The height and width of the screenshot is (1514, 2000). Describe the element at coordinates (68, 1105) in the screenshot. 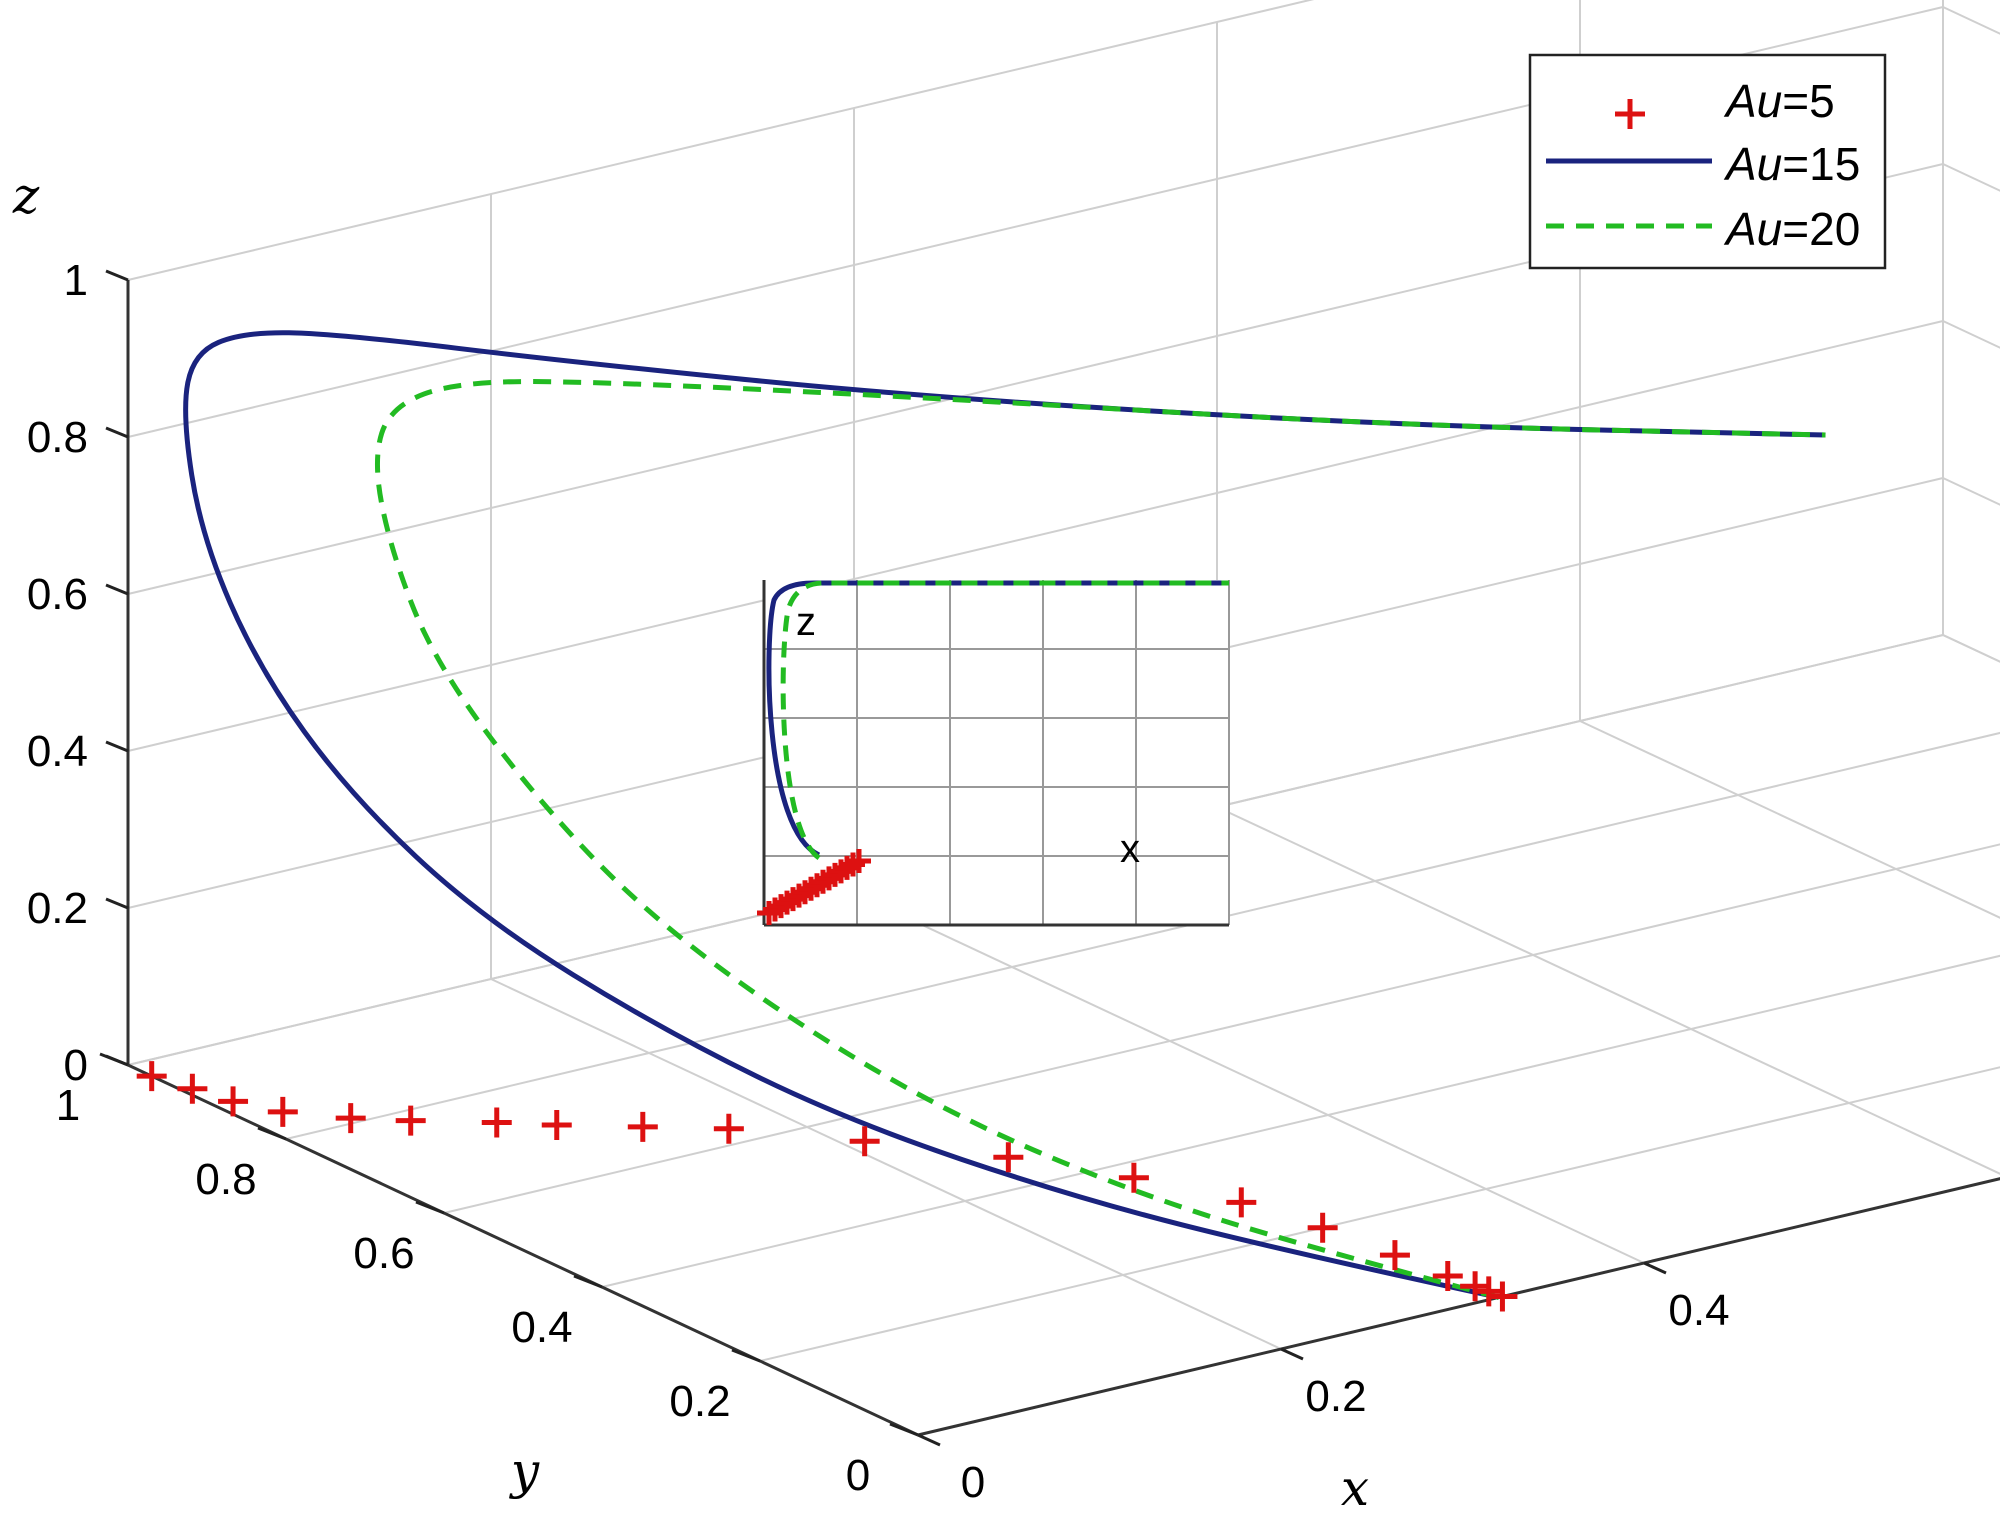

I see `y-tick-label: 1` at that location.